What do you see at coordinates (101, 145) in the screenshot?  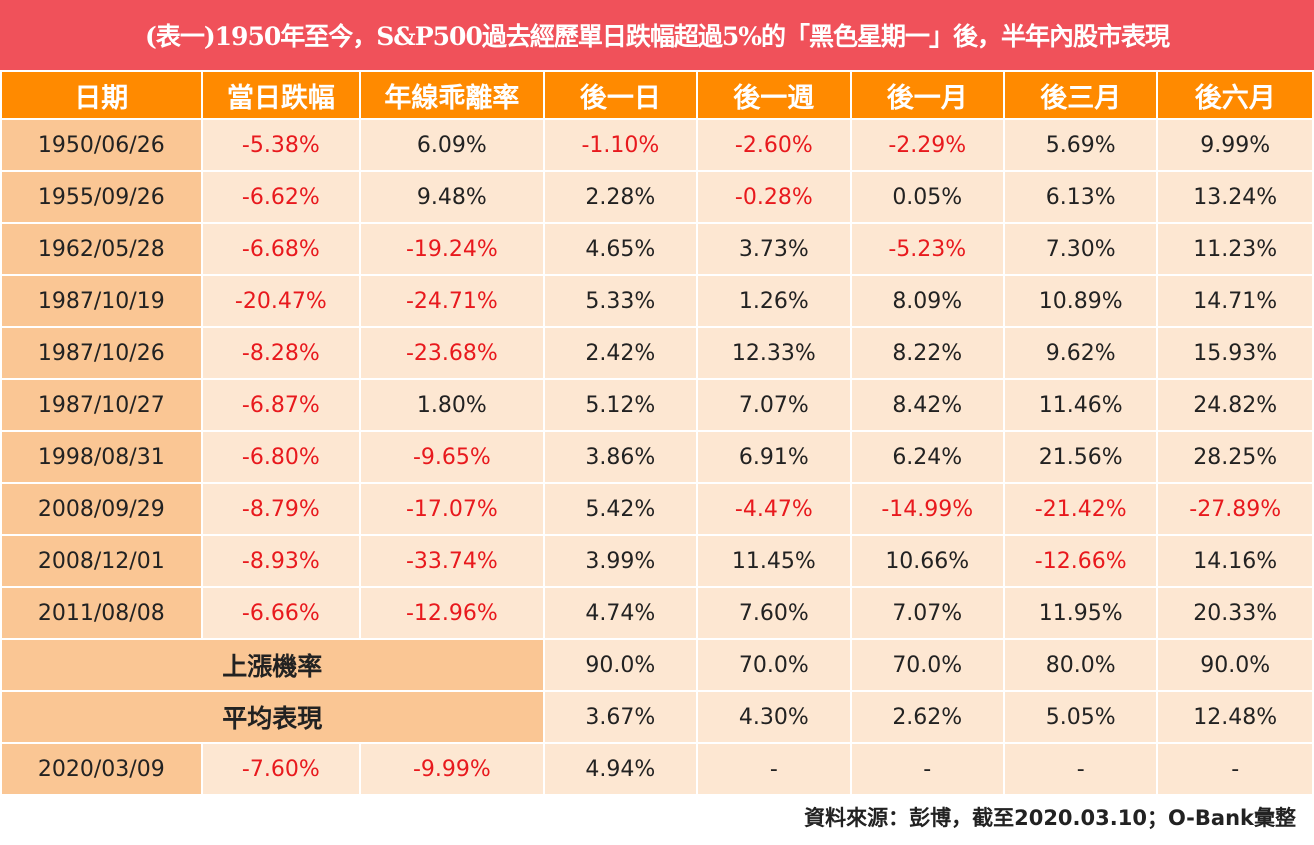 I see `date-cell: 1950/06/26` at bounding box center [101, 145].